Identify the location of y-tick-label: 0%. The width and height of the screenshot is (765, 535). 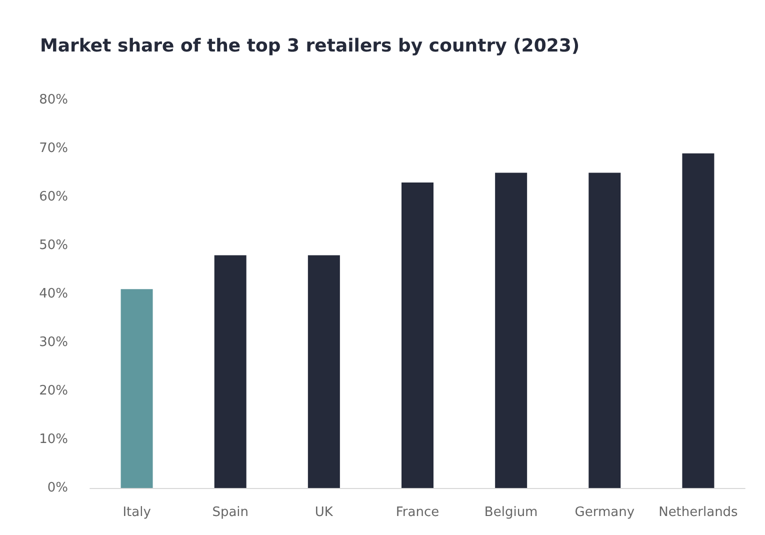
(57, 488).